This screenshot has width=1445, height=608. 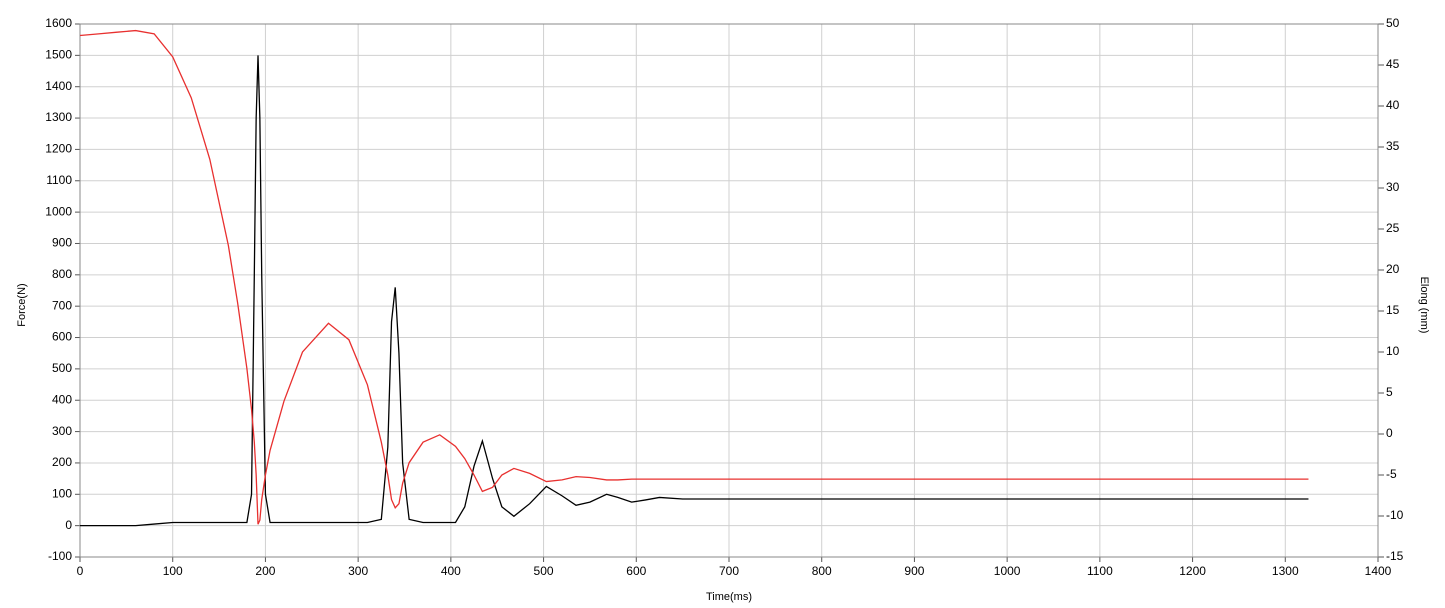 What do you see at coordinates (22, 304) in the screenshot?
I see `y-axis-label: Force(N)` at bounding box center [22, 304].